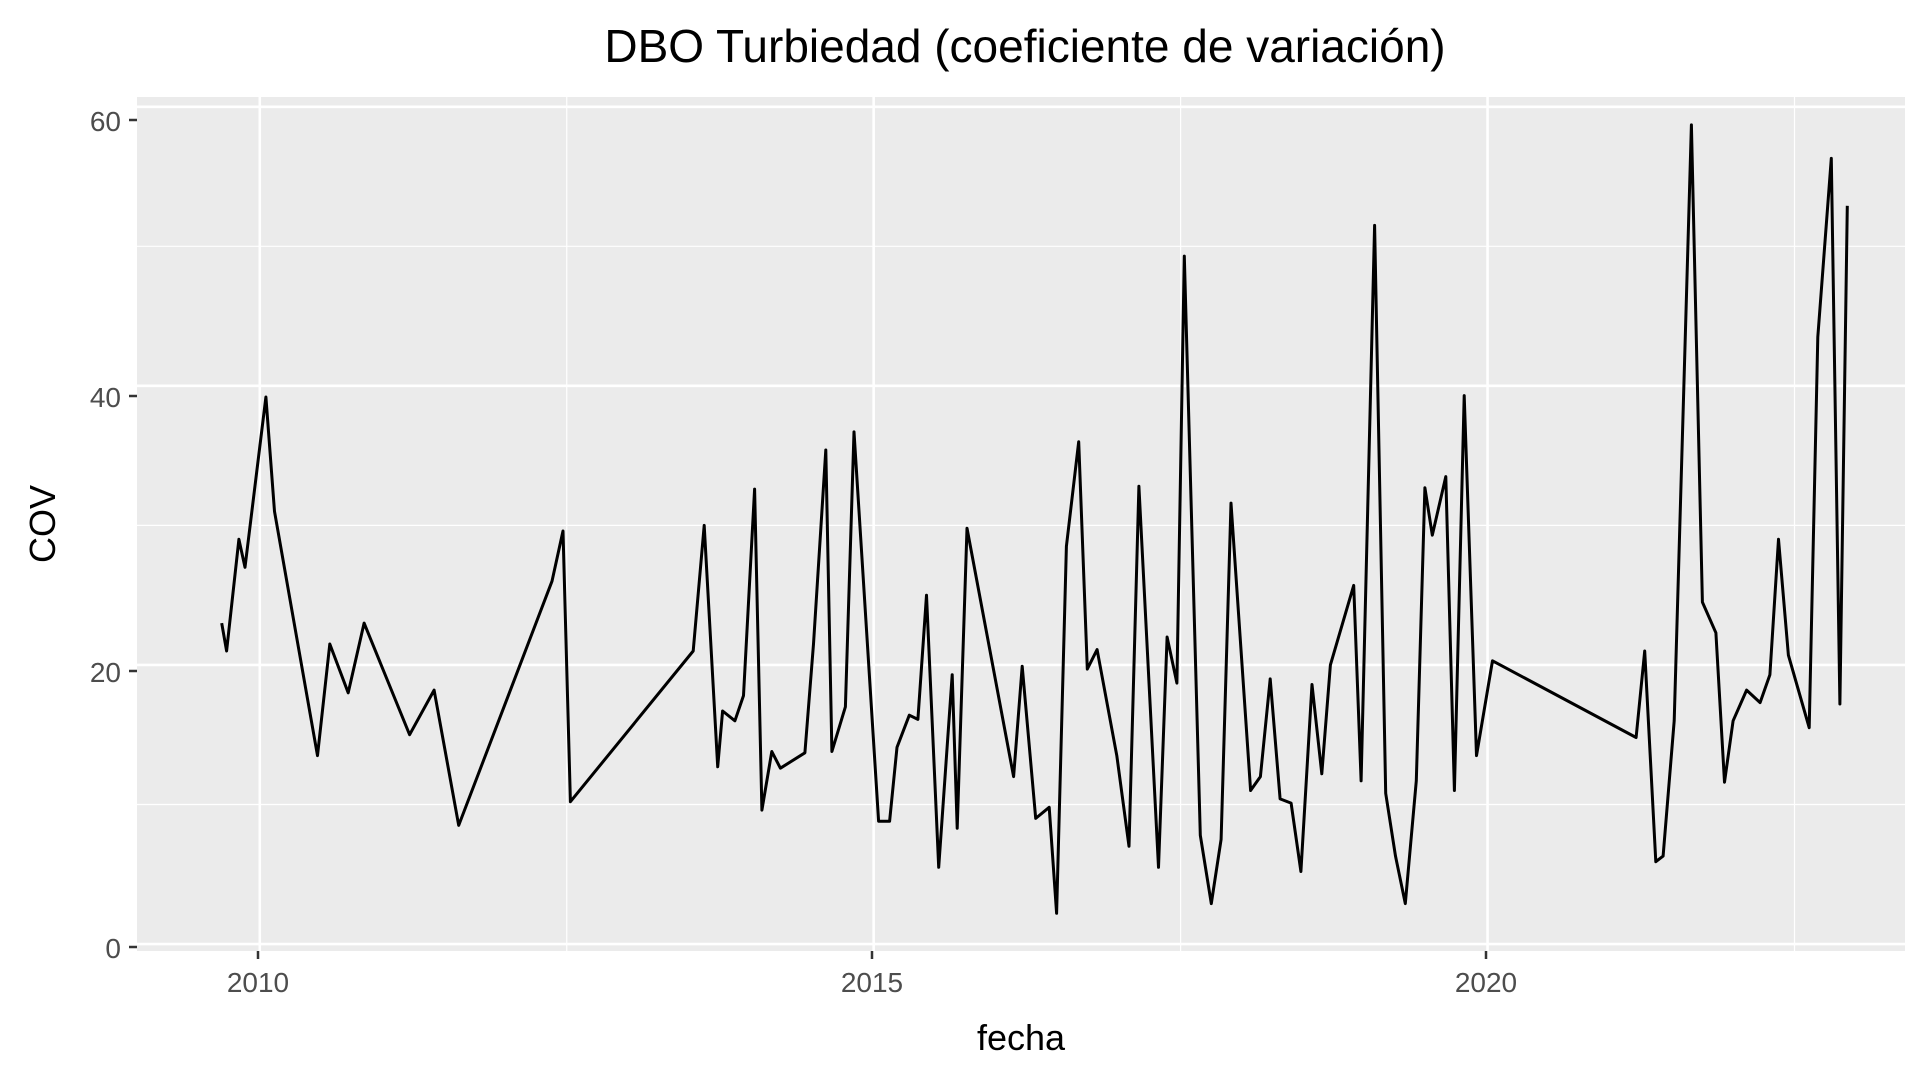  I want to click on x-tick-label: 2015, so click(872, 982).